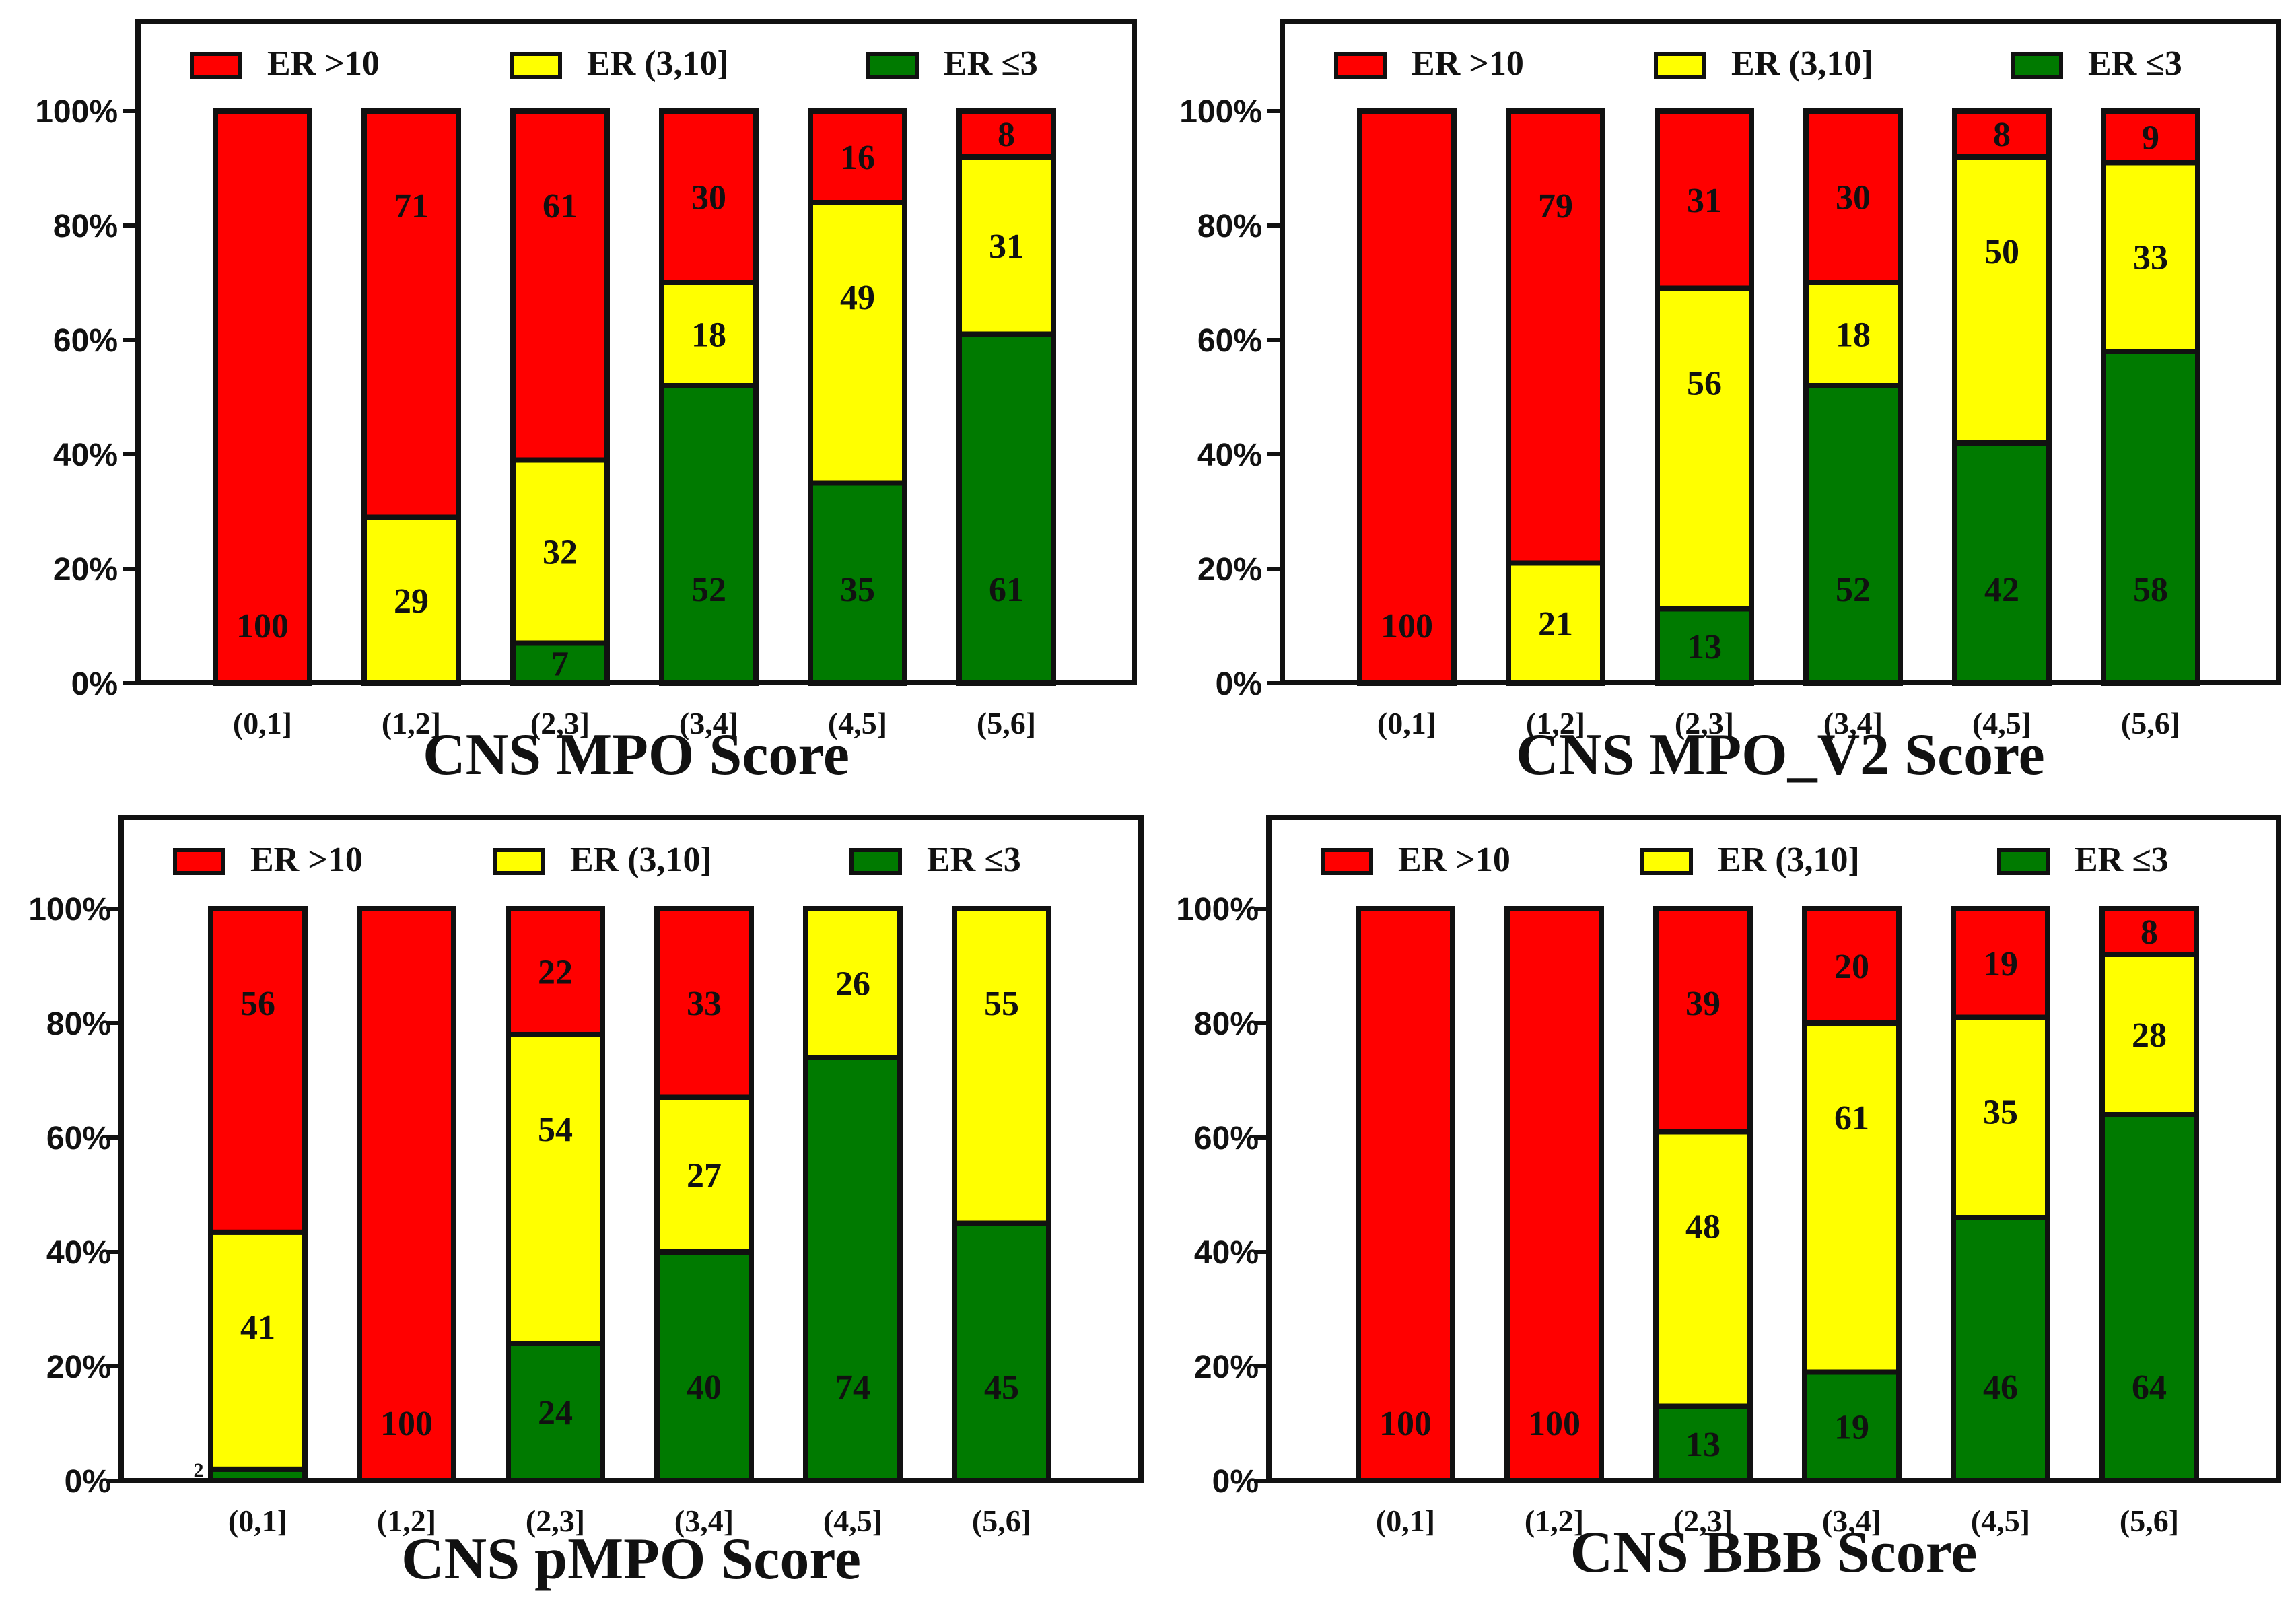 The image size is (2296, 1610). I want to click on y-tick-label: 80%, so click(78, 1024).